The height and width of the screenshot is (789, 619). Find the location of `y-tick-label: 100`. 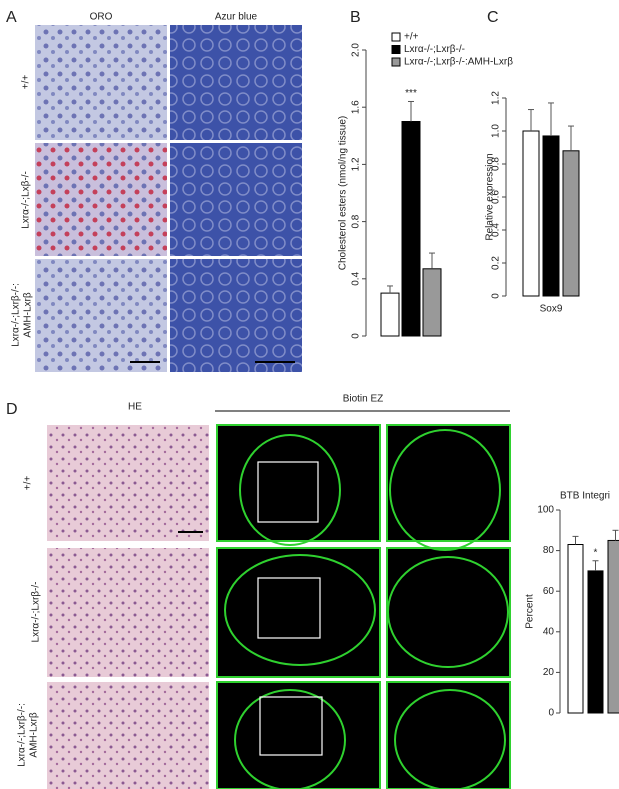

y-tick-label: 100 is located at coordinates (545, 510).